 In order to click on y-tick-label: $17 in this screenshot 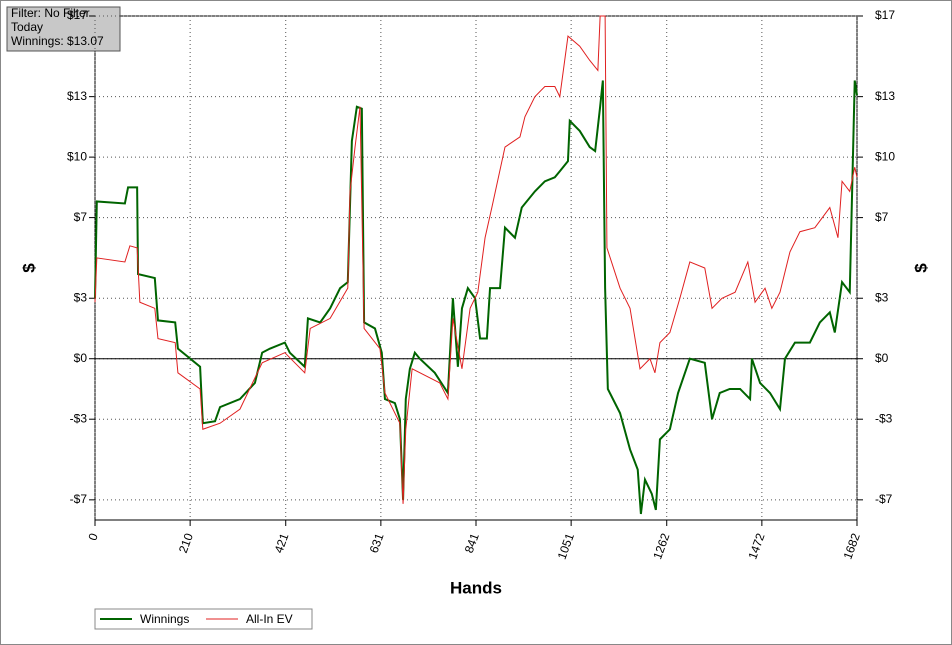, I will do `click(77, 15)`.